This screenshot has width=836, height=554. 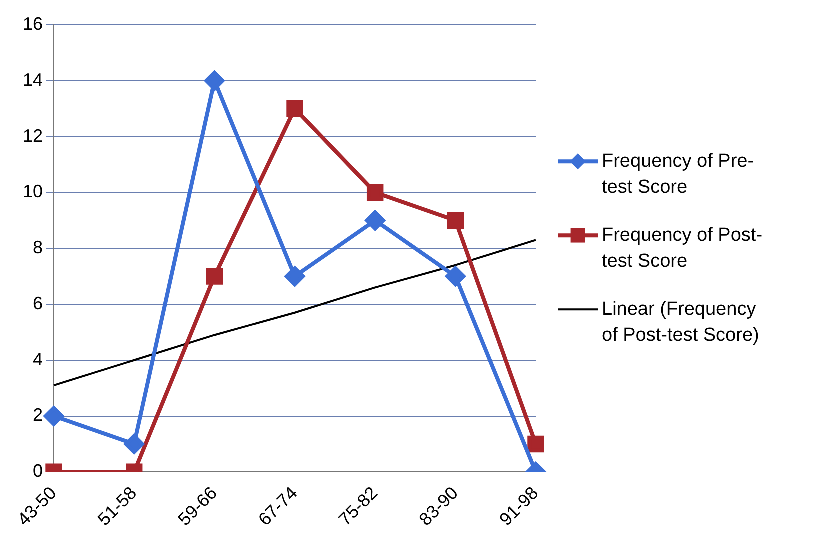 What do you see at coordinates (33, 136) in the screenshot?
I see `y-tick-label: 12` at bounding box center [33, 136].